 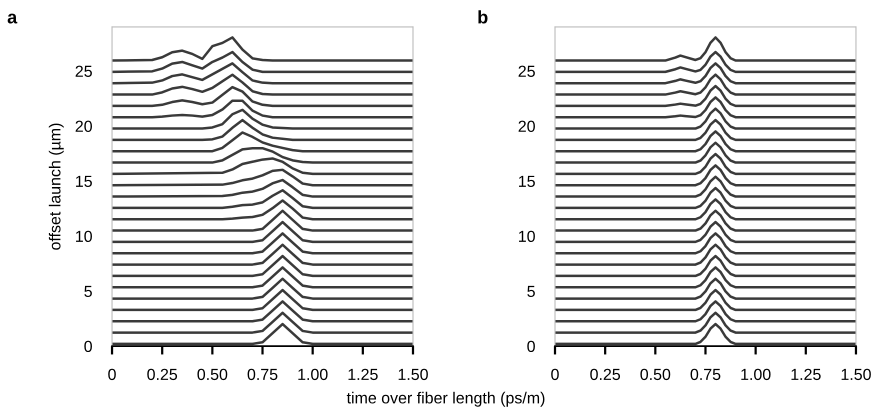 I want to click on chart-title: a, so click(x=13, y=19).